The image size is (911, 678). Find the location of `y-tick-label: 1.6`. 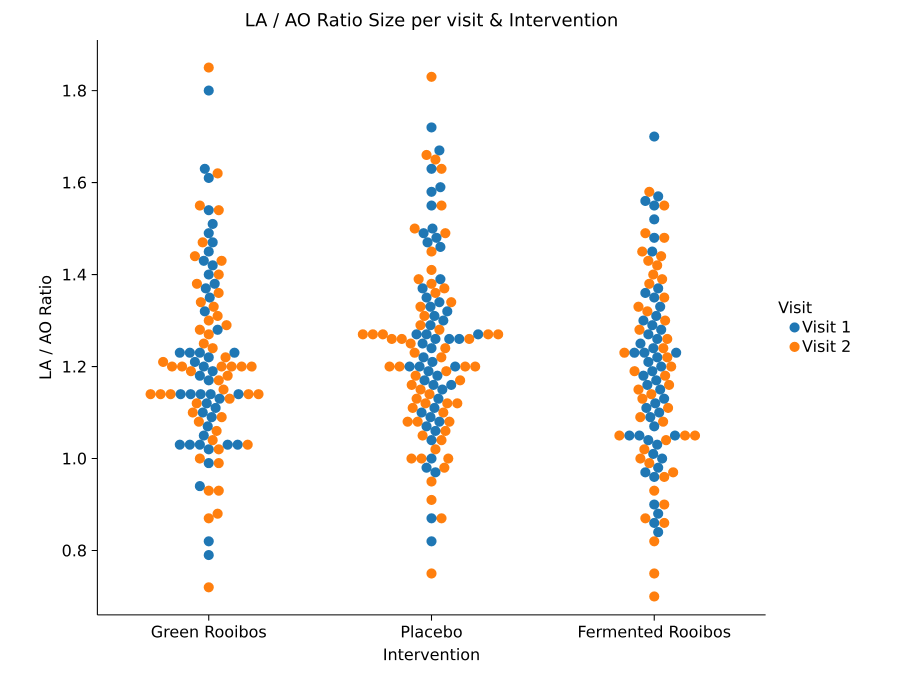

y-tick-label: 1.6 is located at coordinates (74, 182).